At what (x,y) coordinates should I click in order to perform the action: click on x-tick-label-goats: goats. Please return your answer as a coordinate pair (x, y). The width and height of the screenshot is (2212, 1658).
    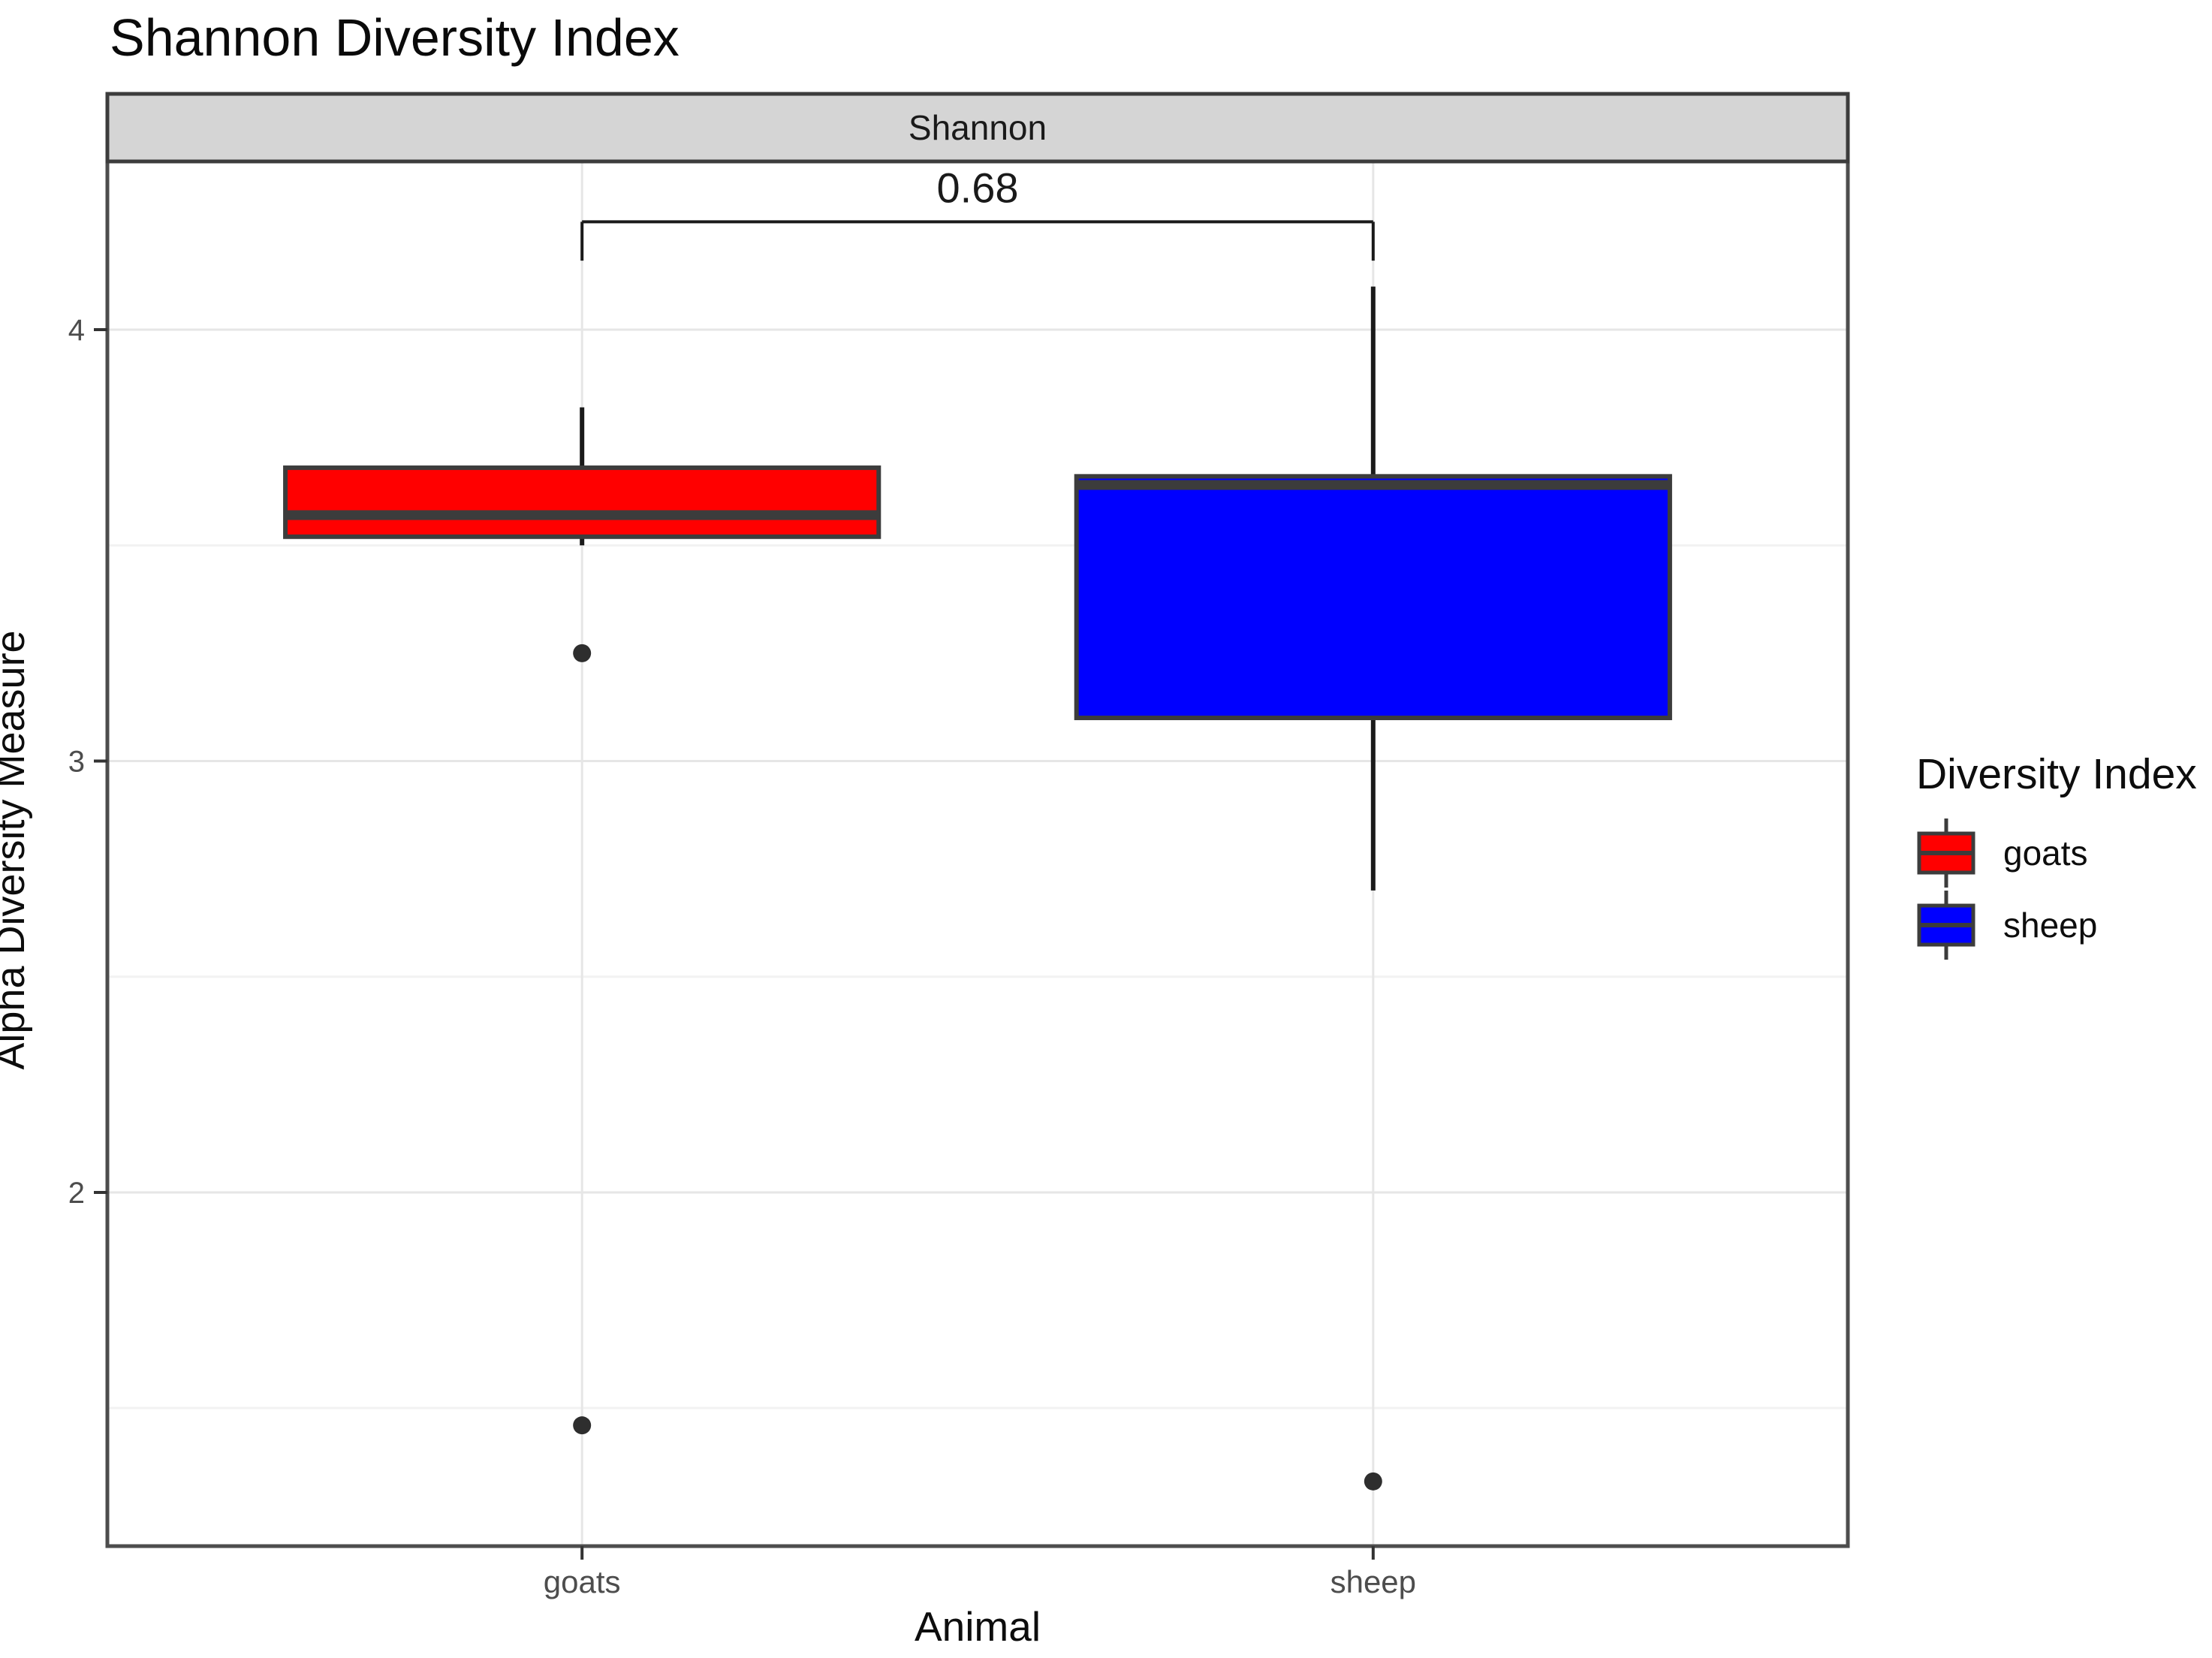
    Looking at the image, I should click on (582, 1581).